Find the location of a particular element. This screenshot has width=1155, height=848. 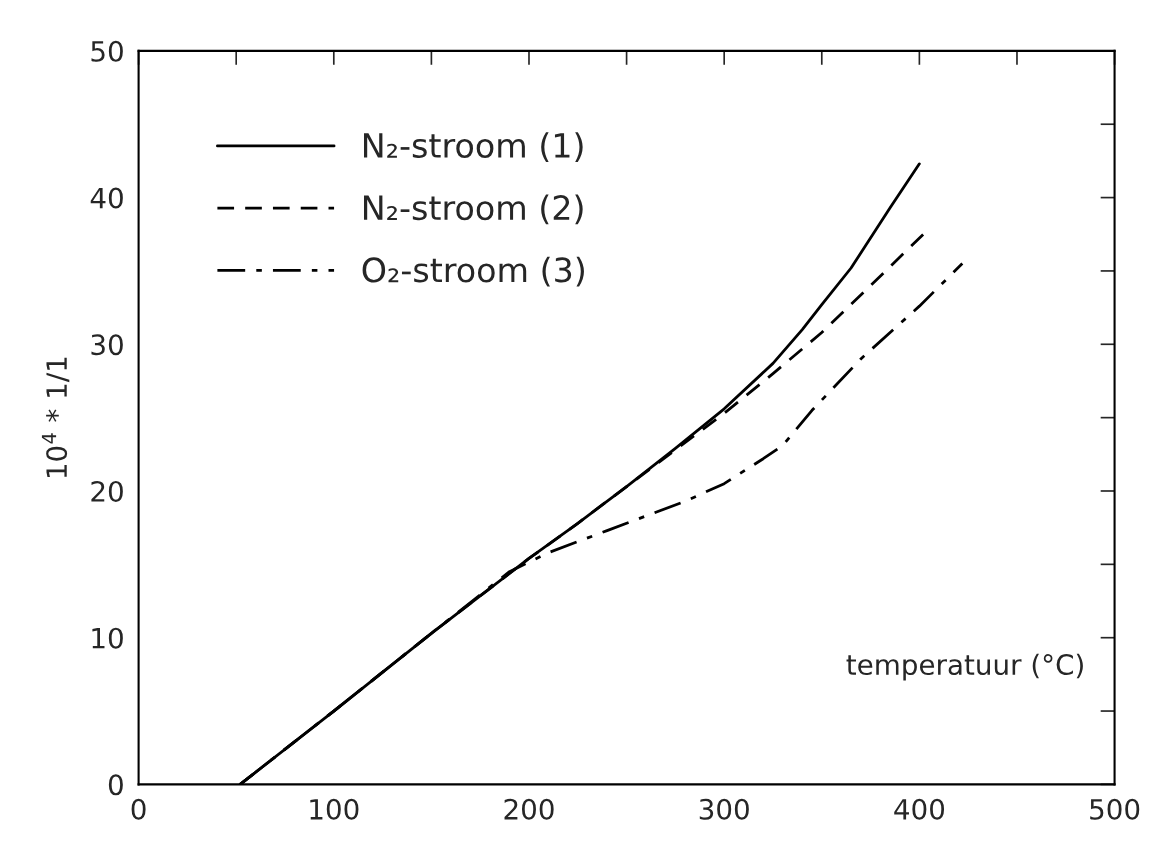

x-axis-title: temperatuur (°C) is located at coordinates (964, 667).